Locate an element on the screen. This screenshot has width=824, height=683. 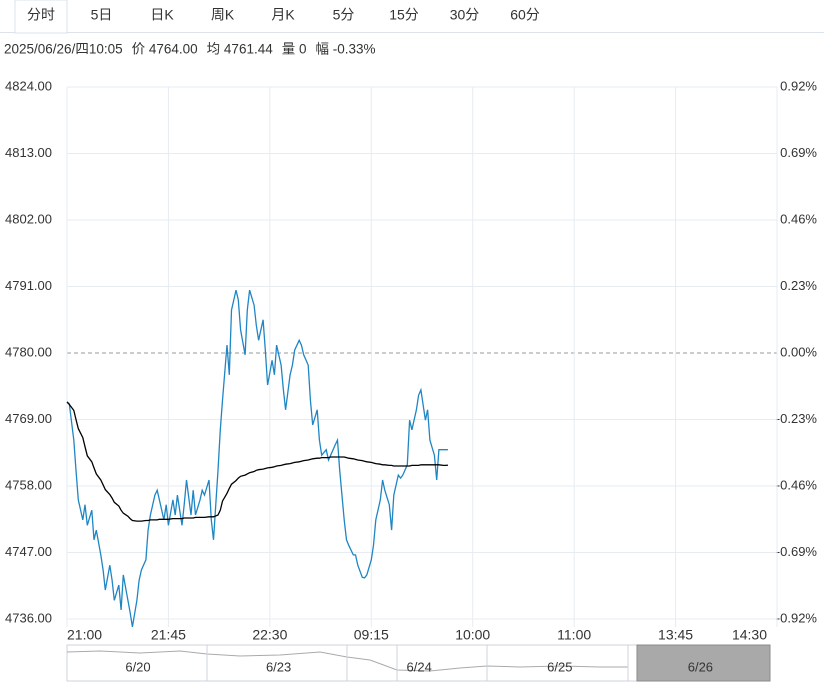
x-tick-label: 10:00 is located at coordinates (472, 635).